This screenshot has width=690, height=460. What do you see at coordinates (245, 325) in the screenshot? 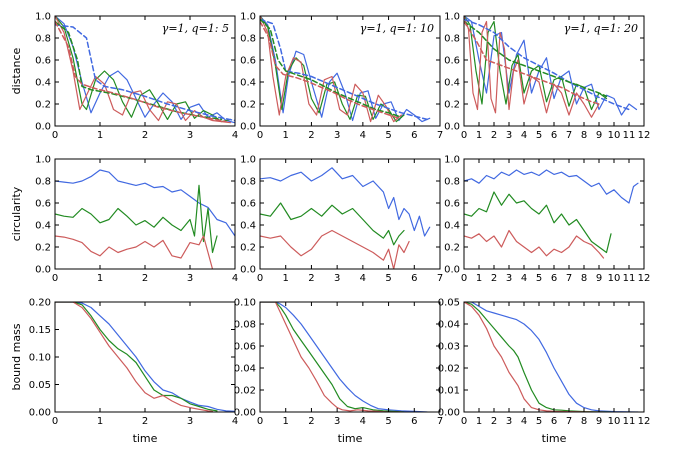
I see `y-tick-label: 0.08` at bounding box center [245, 325].